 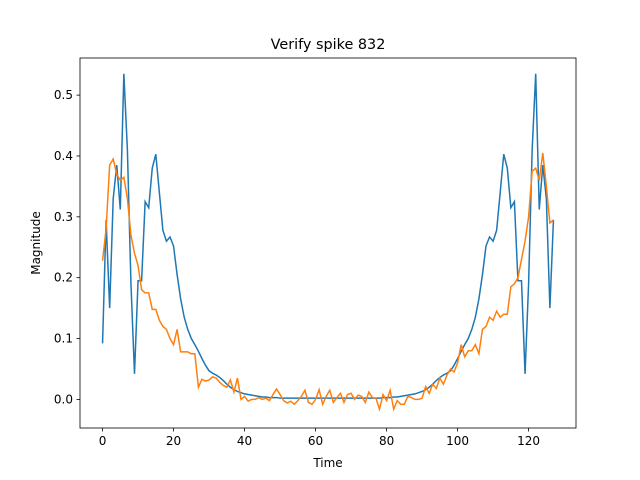 I want to click on x-tick-label: 120, so click(x=528, y=441).